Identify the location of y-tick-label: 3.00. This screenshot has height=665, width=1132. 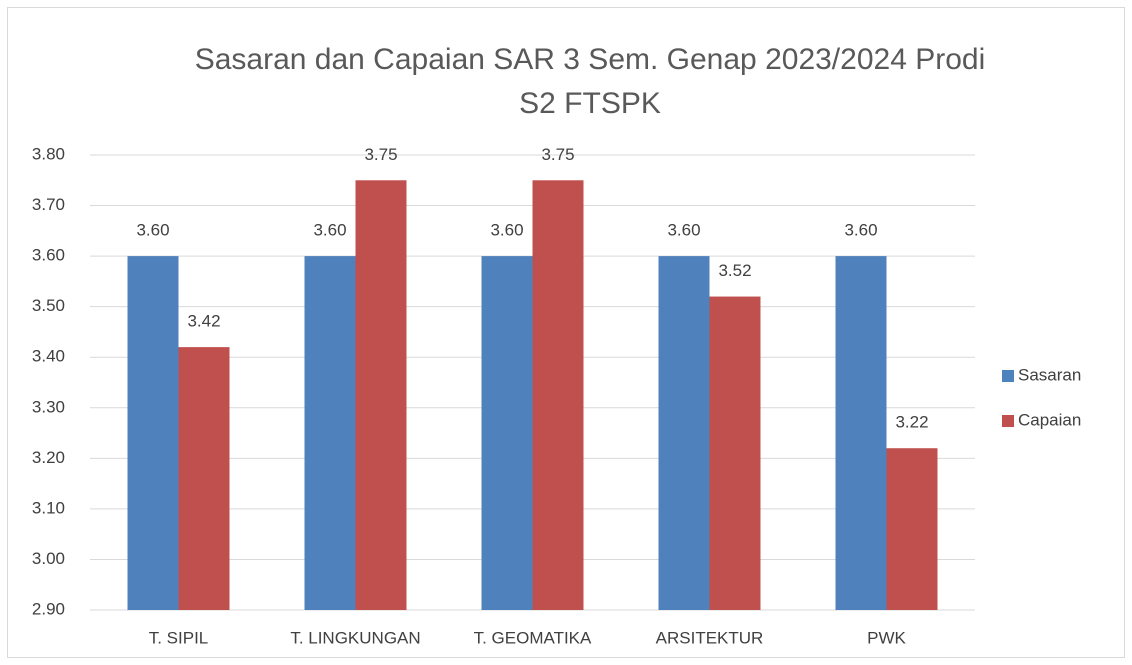
(48, 558).